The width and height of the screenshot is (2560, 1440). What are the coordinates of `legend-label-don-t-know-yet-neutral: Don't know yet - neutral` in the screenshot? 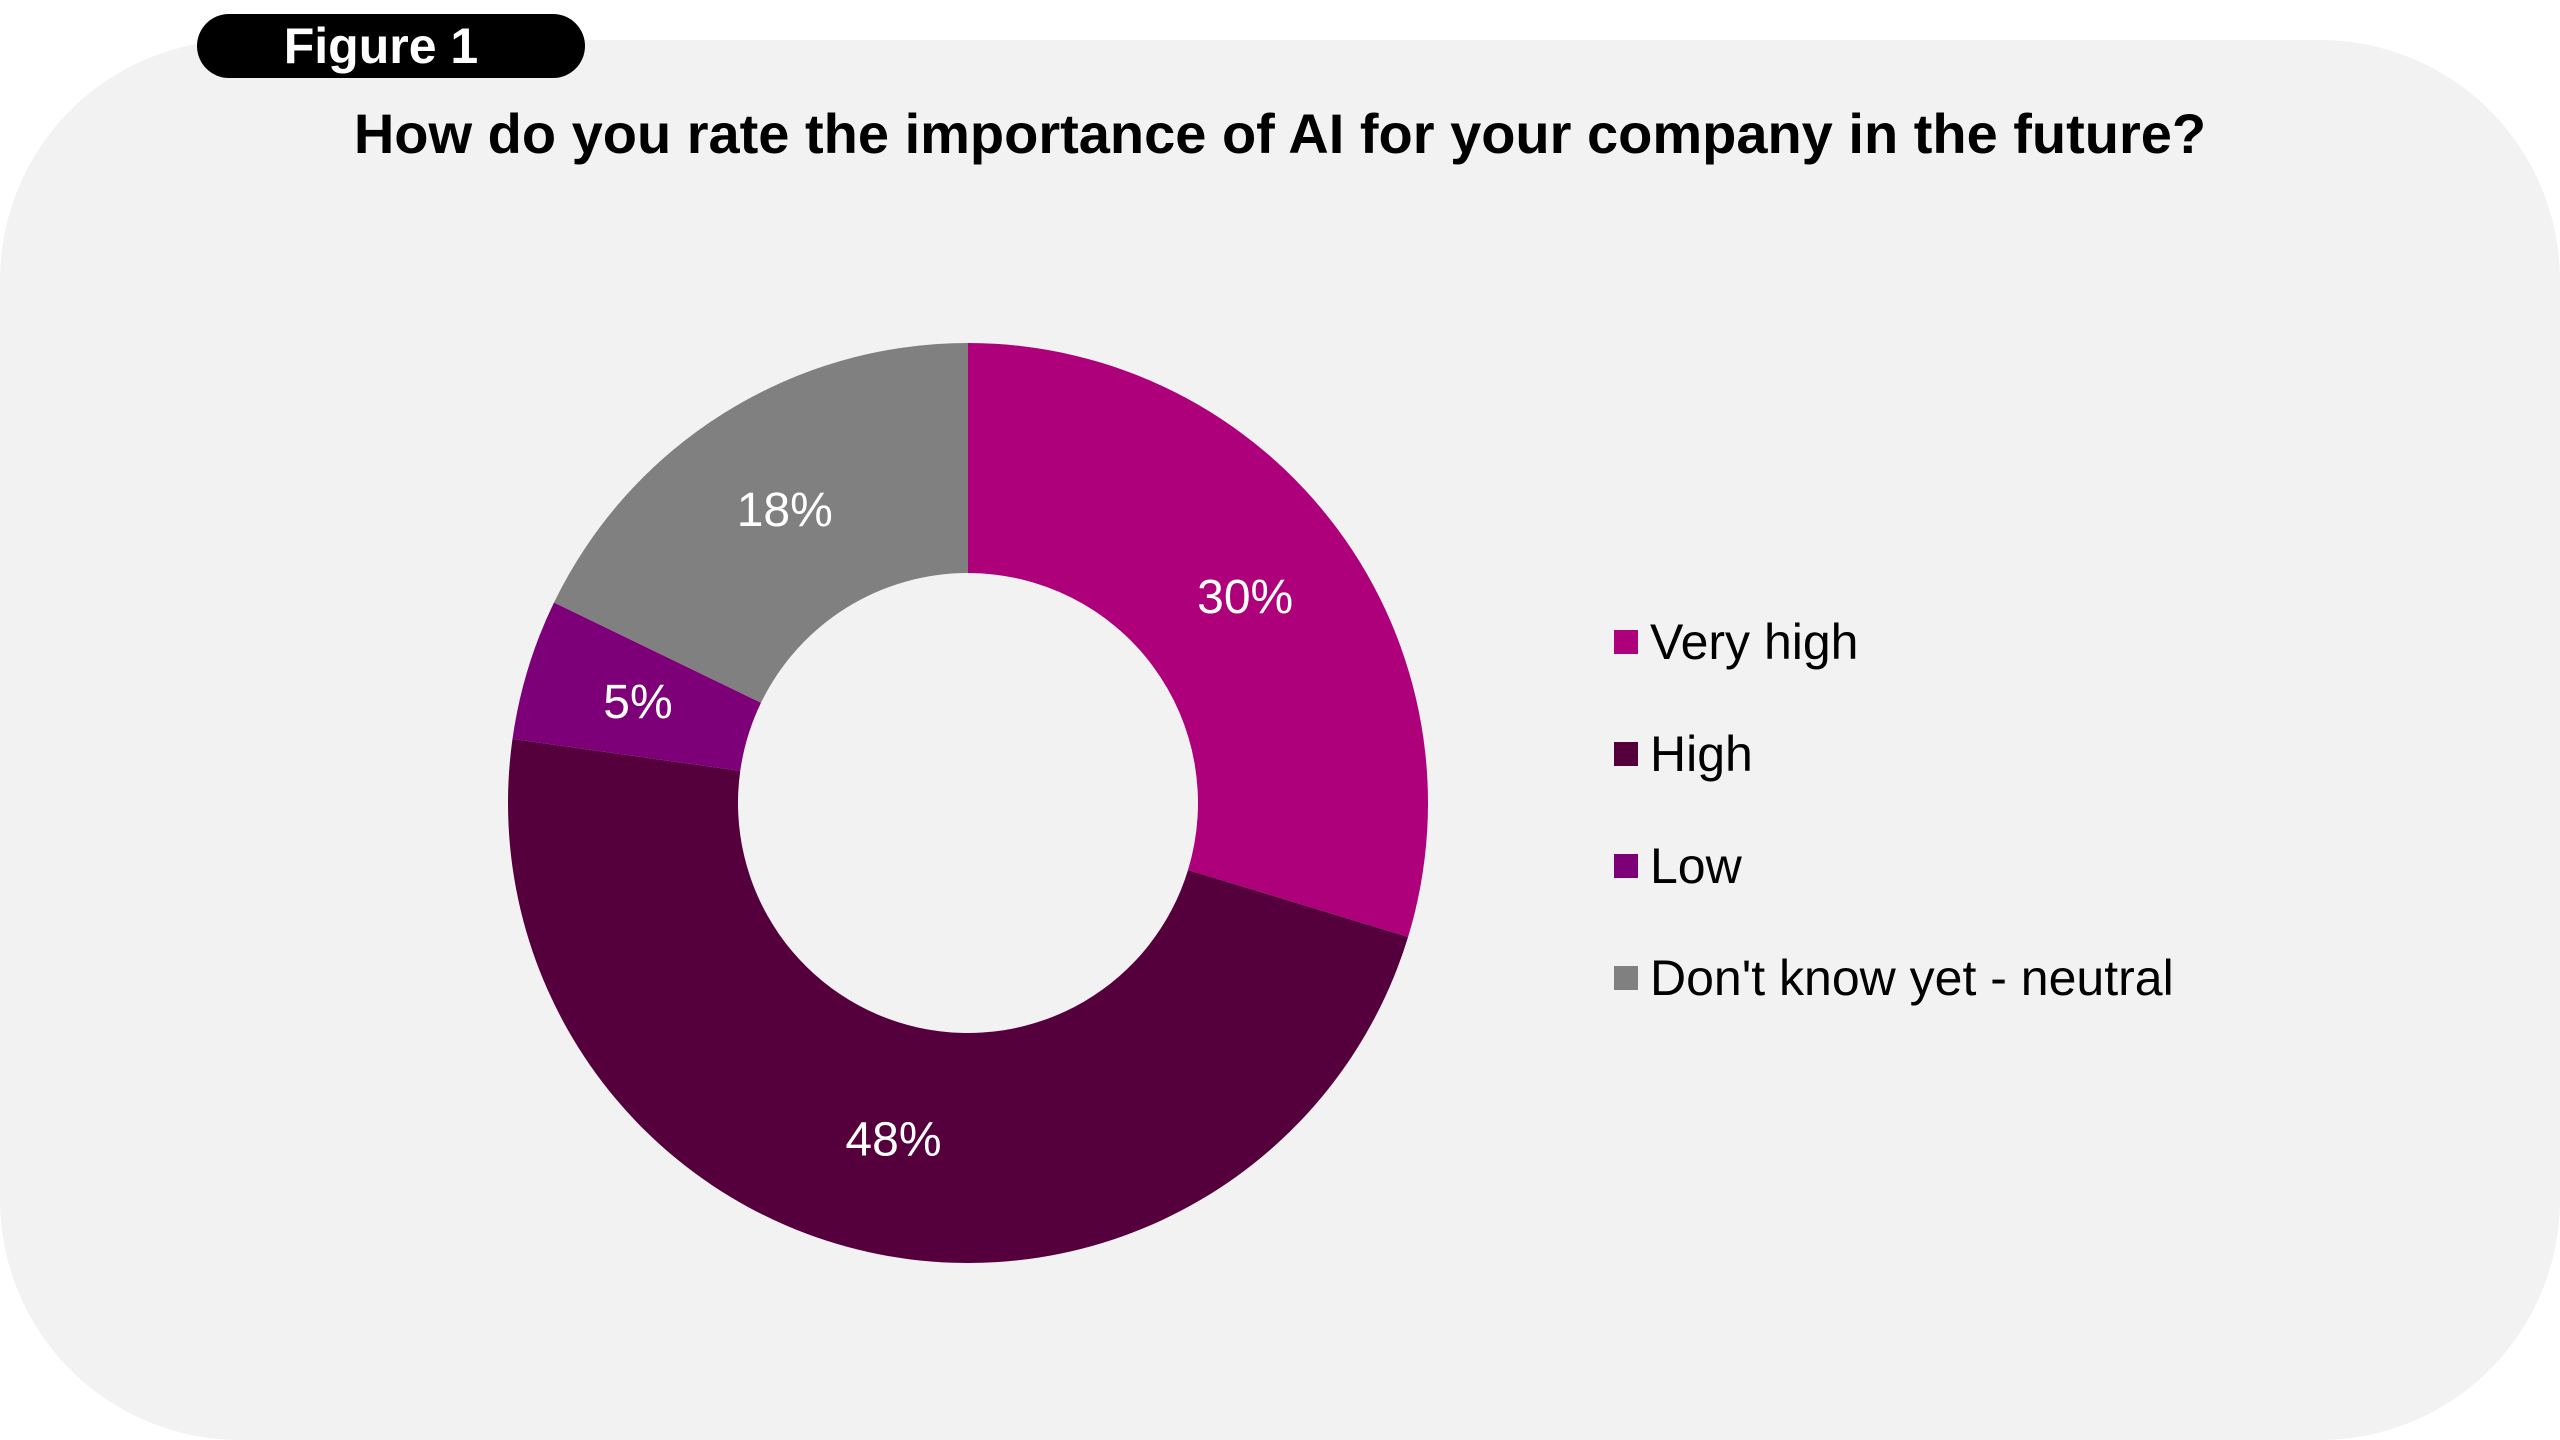 It's located at (1912, 978).